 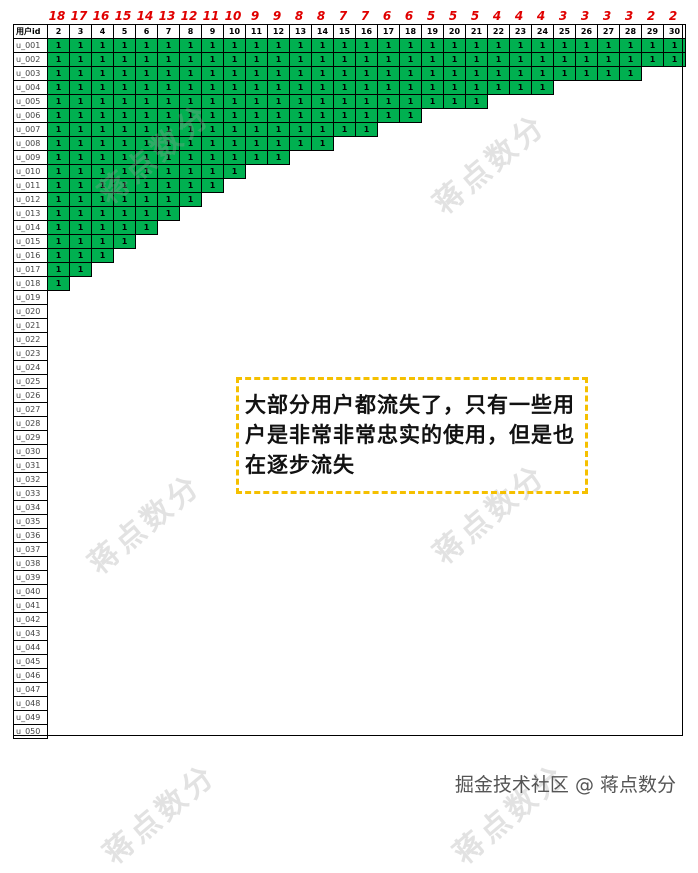 What do you see at coordinates (349, 661) in the screenshot?
I see `table-row: u_045` at bounding box center [349, 661].